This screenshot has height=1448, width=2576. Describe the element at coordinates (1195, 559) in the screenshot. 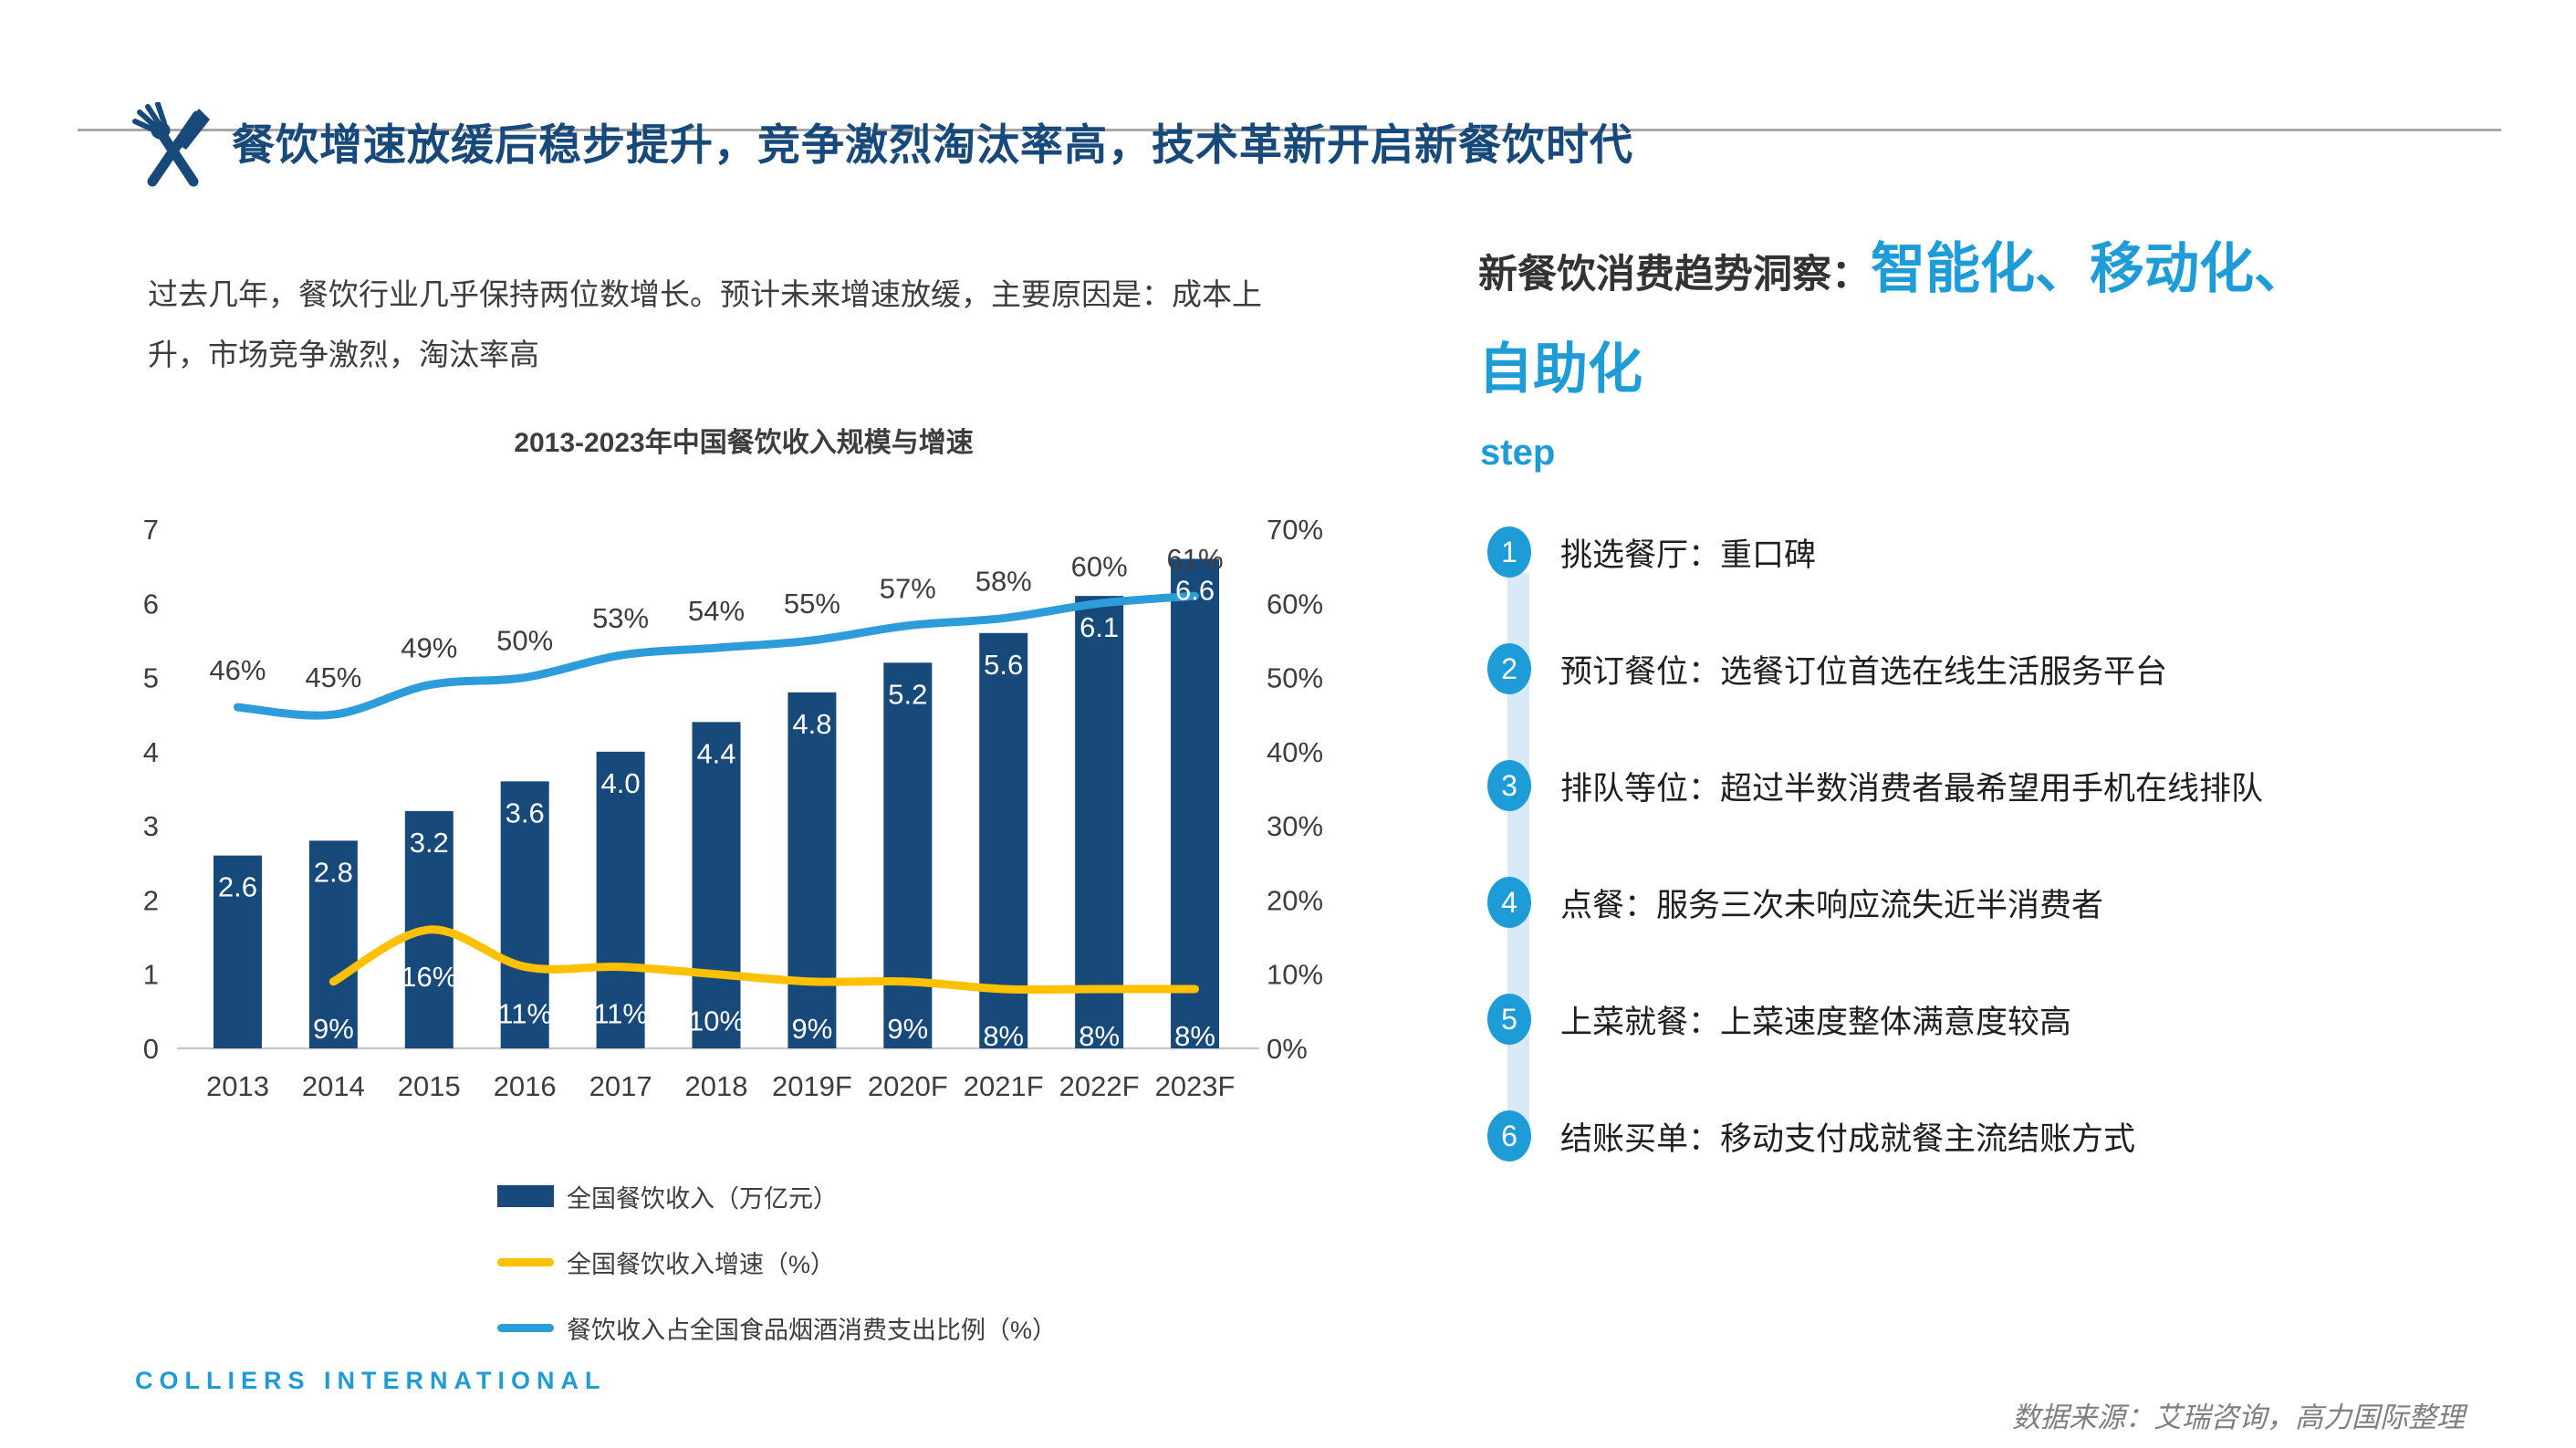

I see `svg-text: 61%` at that location.